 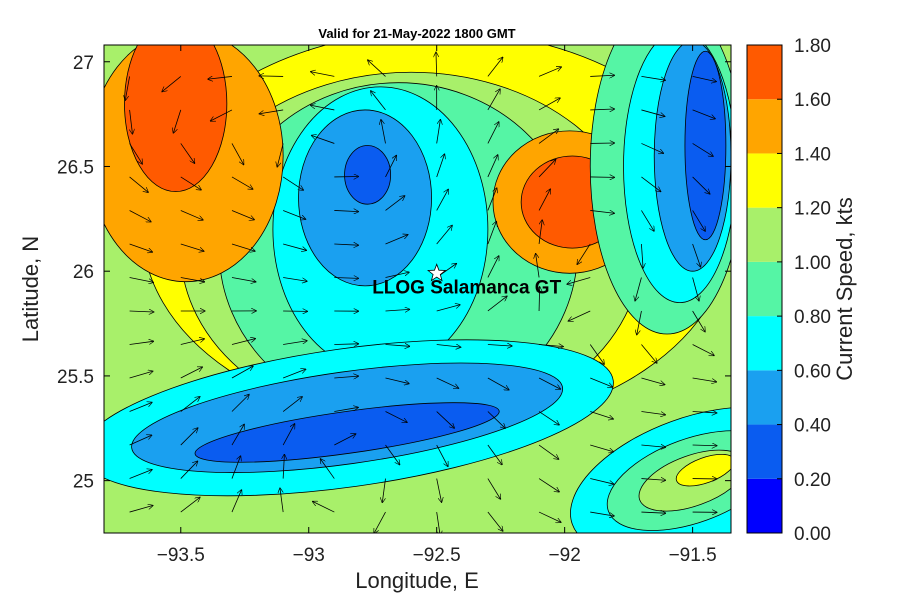 What do you see at coordinates (565, 555) in the screenshot?
I see `x-tick-label: −92` at bounding box center [565, 555].